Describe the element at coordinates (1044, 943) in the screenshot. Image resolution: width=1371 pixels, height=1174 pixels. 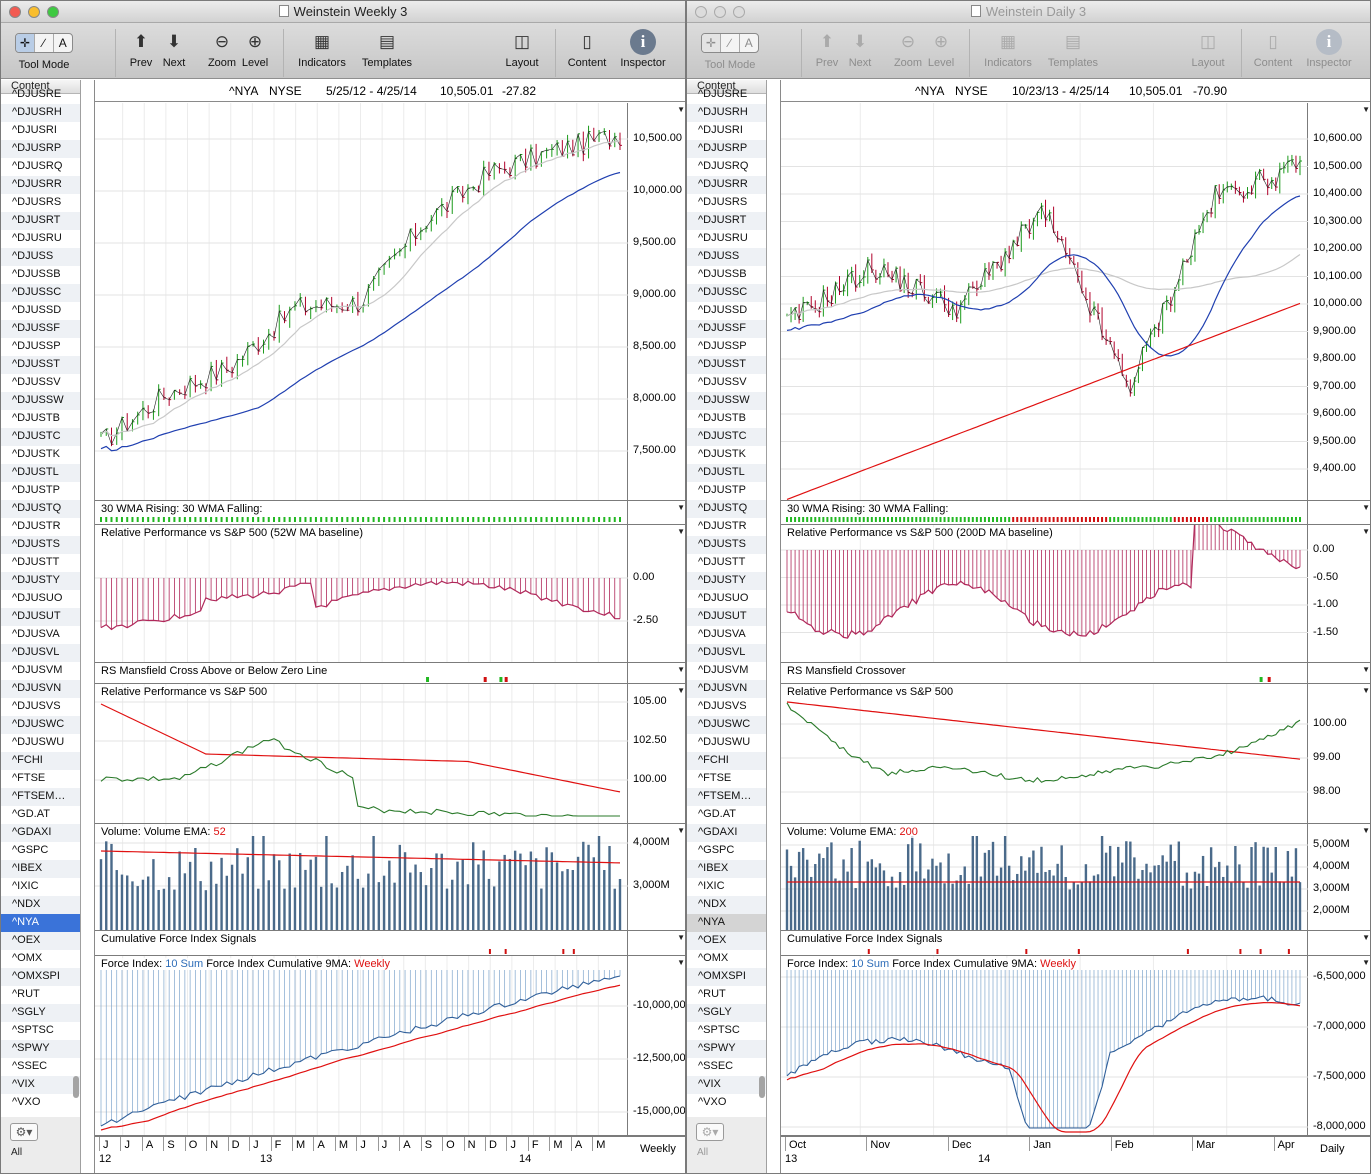
I see `cfi-plot` at that location.